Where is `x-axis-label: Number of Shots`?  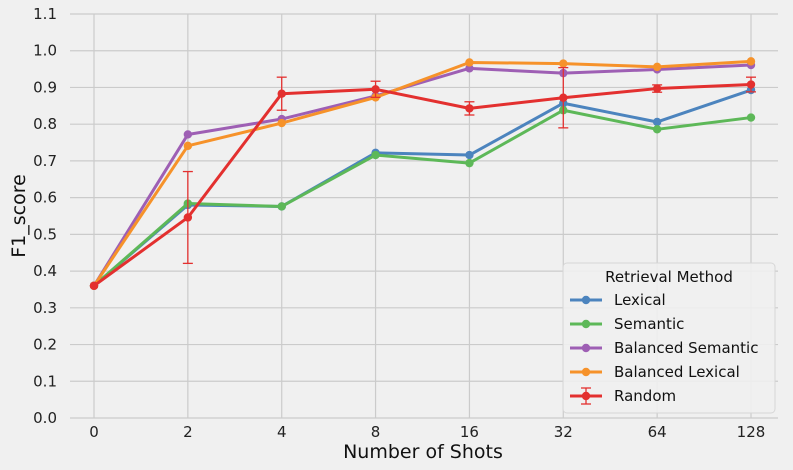
x-axis-label: Number of Shots is located at coordinates (423, 452).